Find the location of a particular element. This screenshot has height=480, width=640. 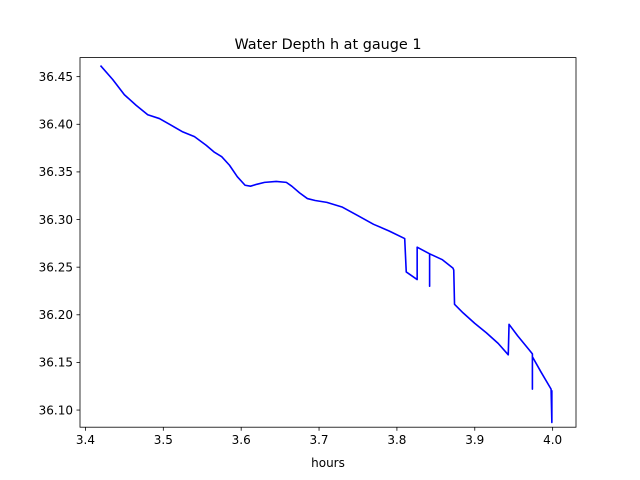

x-tick-label: 3.9 is located at coordinates (474, 440).